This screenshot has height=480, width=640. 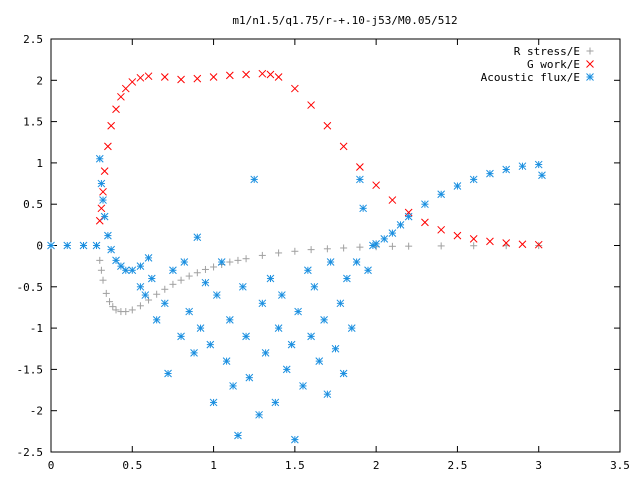 What do you see at coordinates (33, 39) in the screenshot?
I see `y-tick-label: 2.5` at bounding box center [33, 39].